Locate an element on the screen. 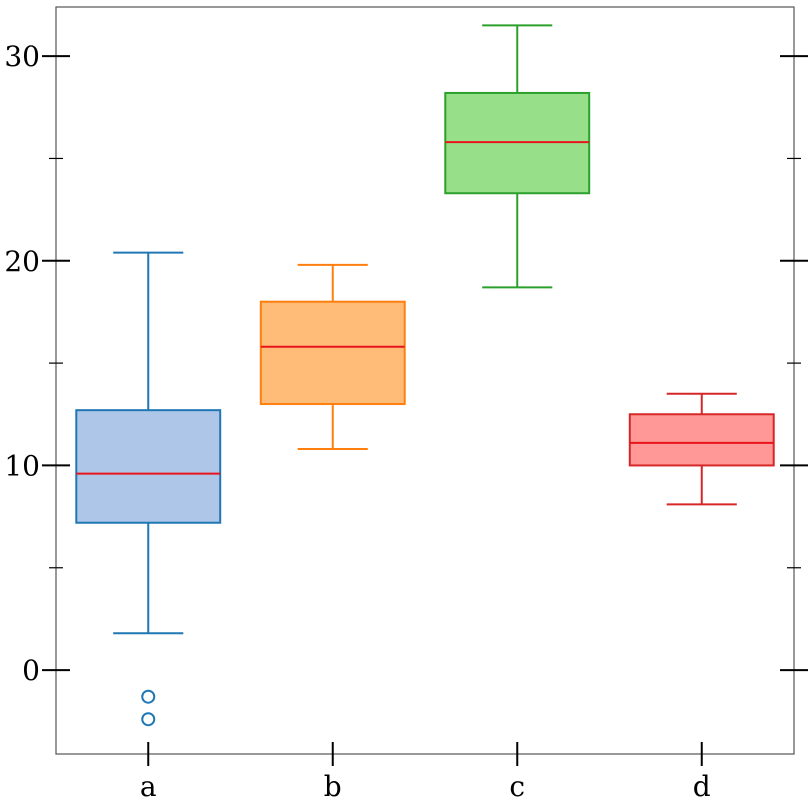 Image resolution: width=812 pixels, height=812 pixels. box-group-d is located at coordinates (701, 449).